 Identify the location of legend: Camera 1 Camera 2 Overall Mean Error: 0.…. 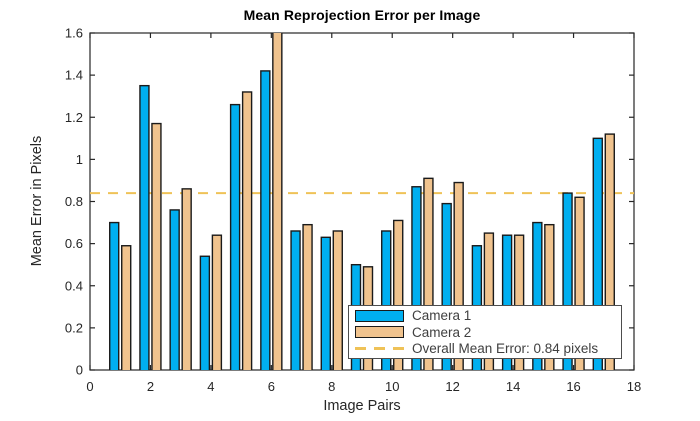
(485, 332).